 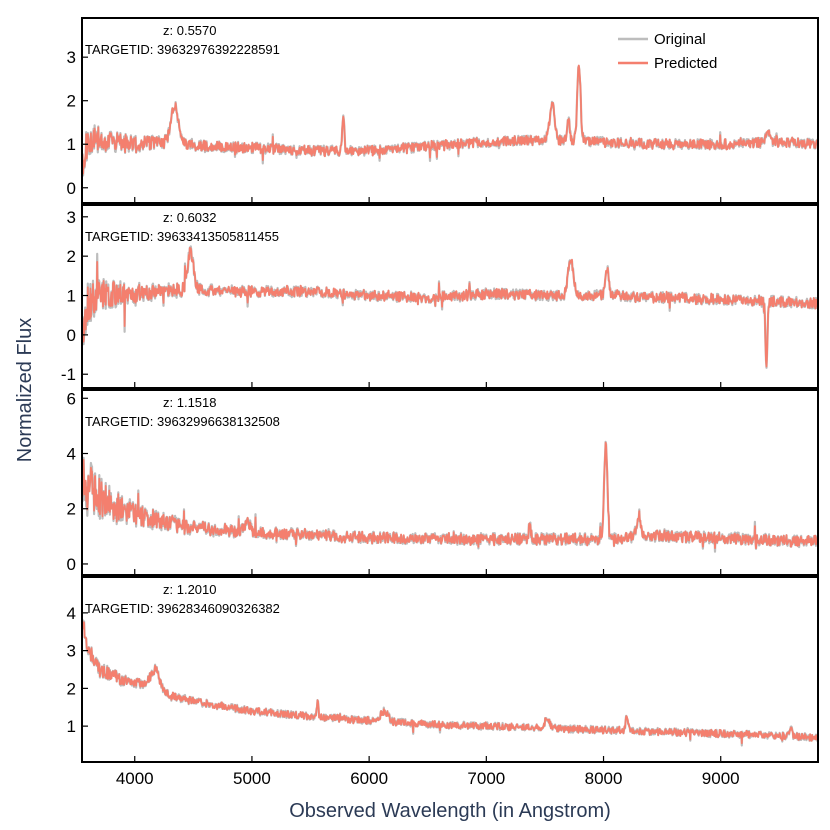 What do you see at coordinates (190, 30) in the screenshot?
I see `redshift-label: z: 0.5570` at bounding box center [190, 30].